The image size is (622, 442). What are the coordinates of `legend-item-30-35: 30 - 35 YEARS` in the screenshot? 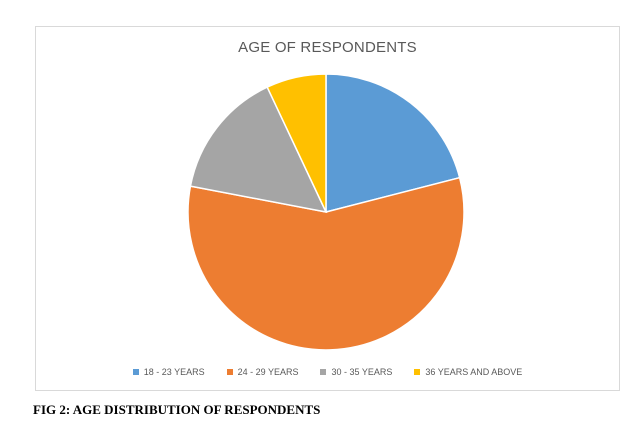 It's located at (356, 372).